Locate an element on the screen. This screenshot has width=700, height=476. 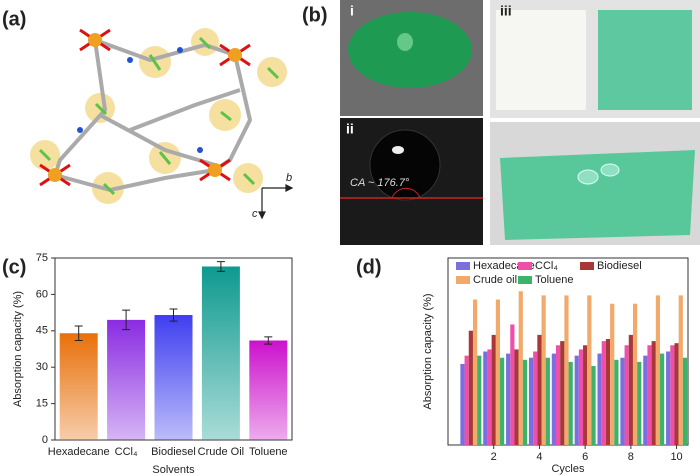
x-tick-label: 6 is located at coordinates (585, 457).